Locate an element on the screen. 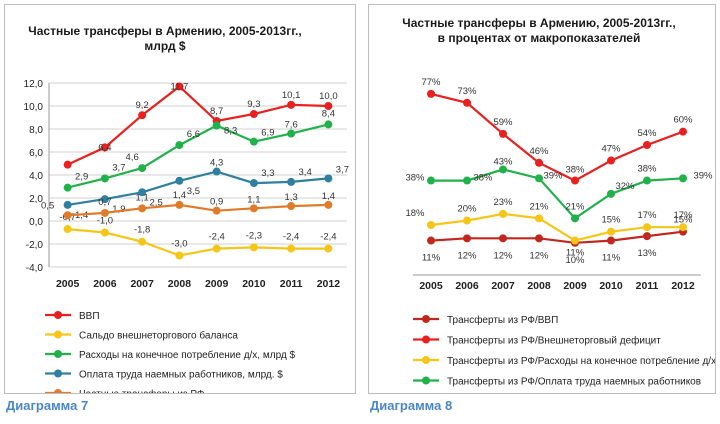 The height and width of the screenshot is (424, 720). y-tick-label: 0,0 is located at coordinates (36, 222).